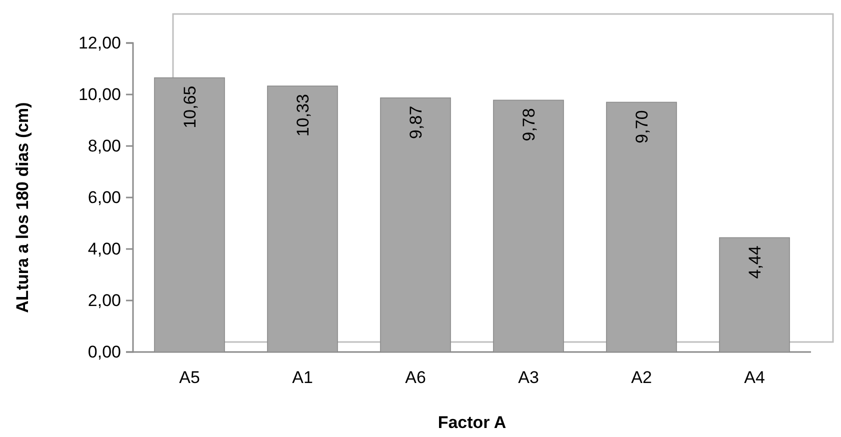  What do you see at coordinates (755, 262) in the screenshot?
I see `data-label: 4,44` at bounding box center [755, 262].